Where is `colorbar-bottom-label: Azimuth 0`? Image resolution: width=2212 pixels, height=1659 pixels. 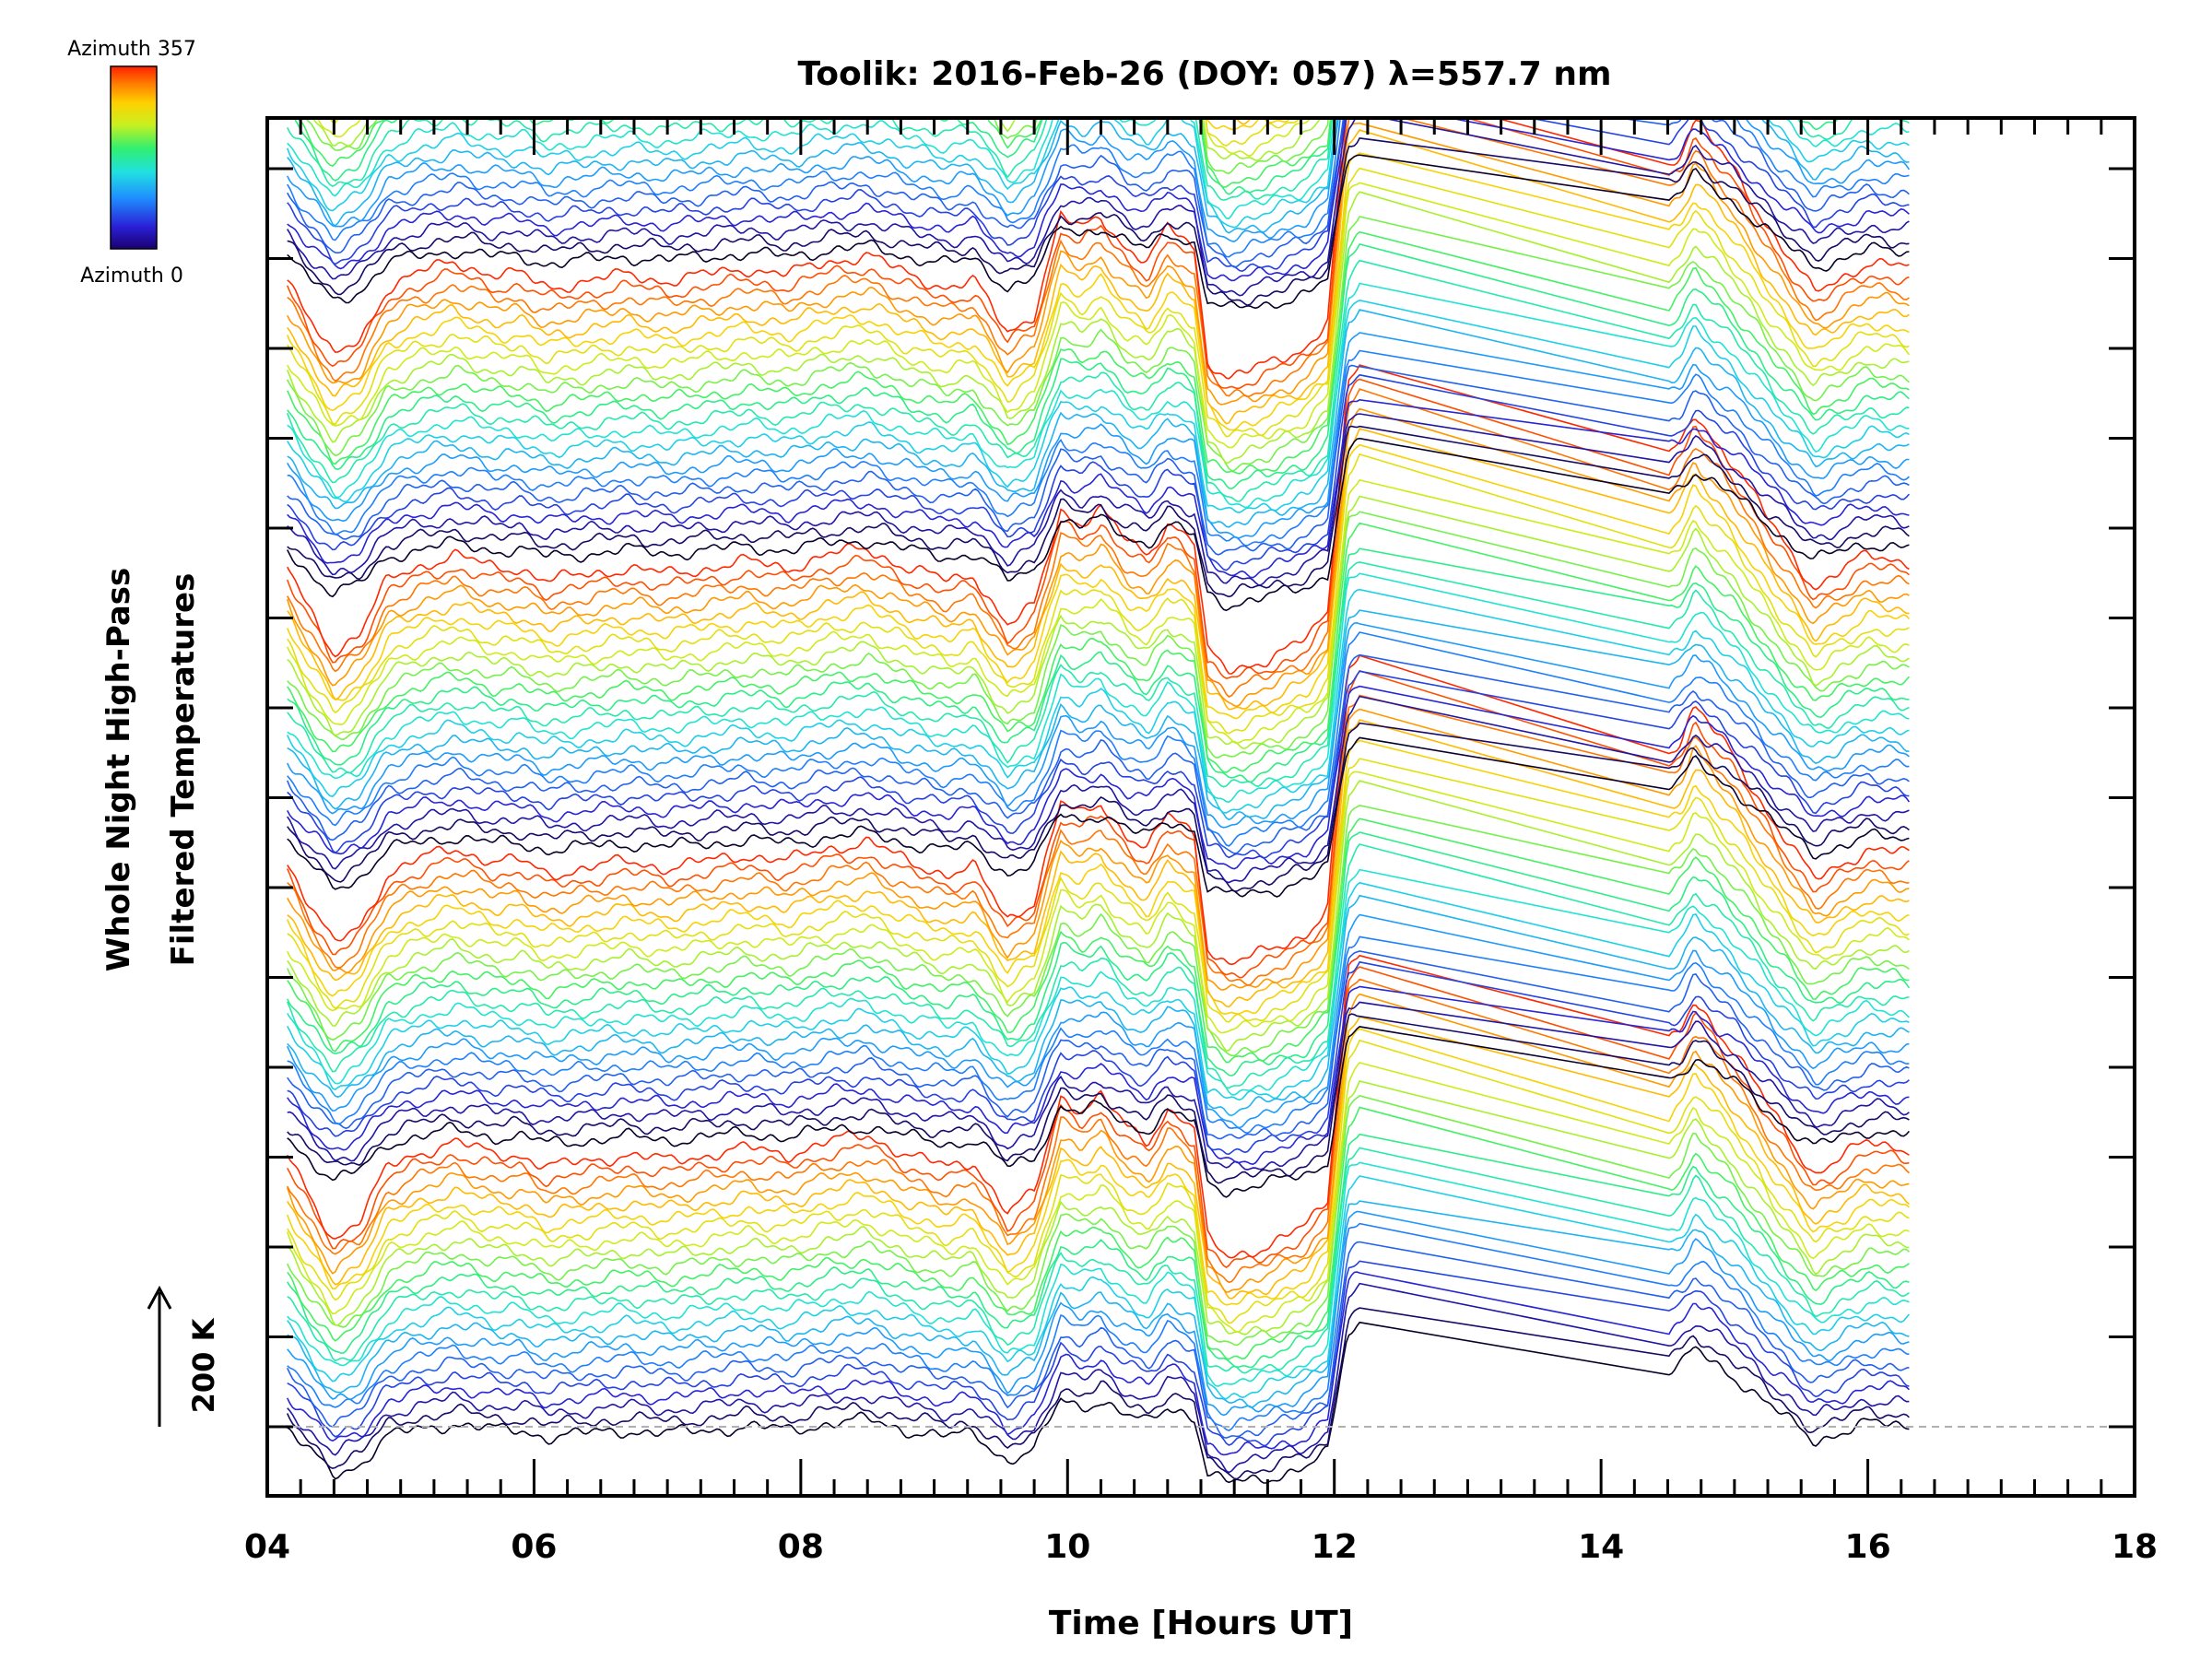
colorbar-bottom-label: Azimuth 0 is located at coordinates (131, 276).